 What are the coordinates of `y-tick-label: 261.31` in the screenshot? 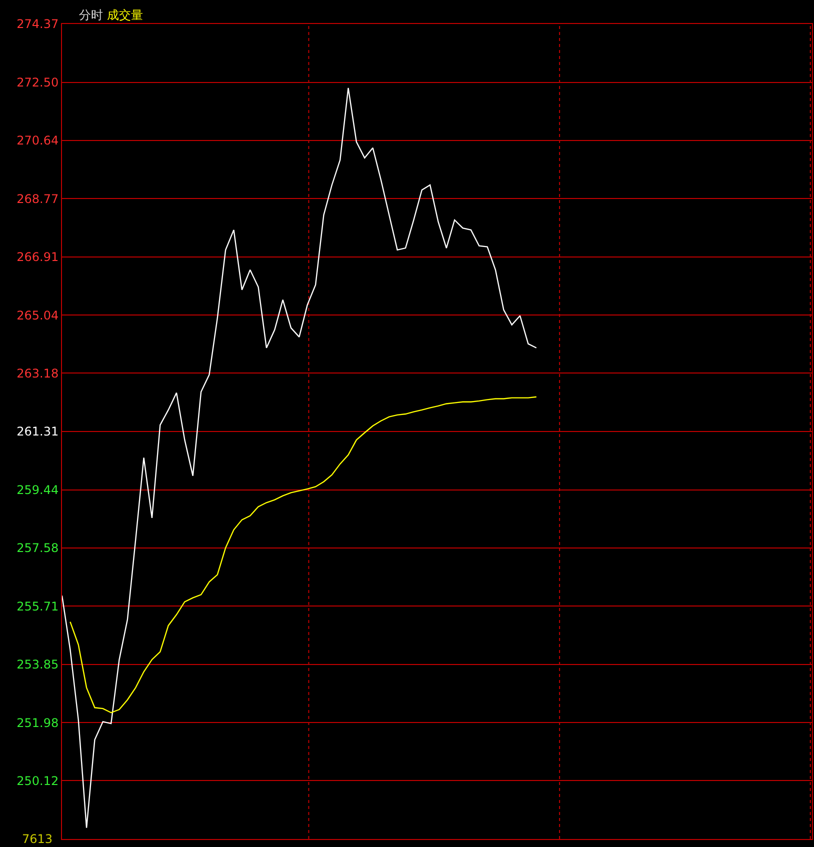 It's located at (37, 431).